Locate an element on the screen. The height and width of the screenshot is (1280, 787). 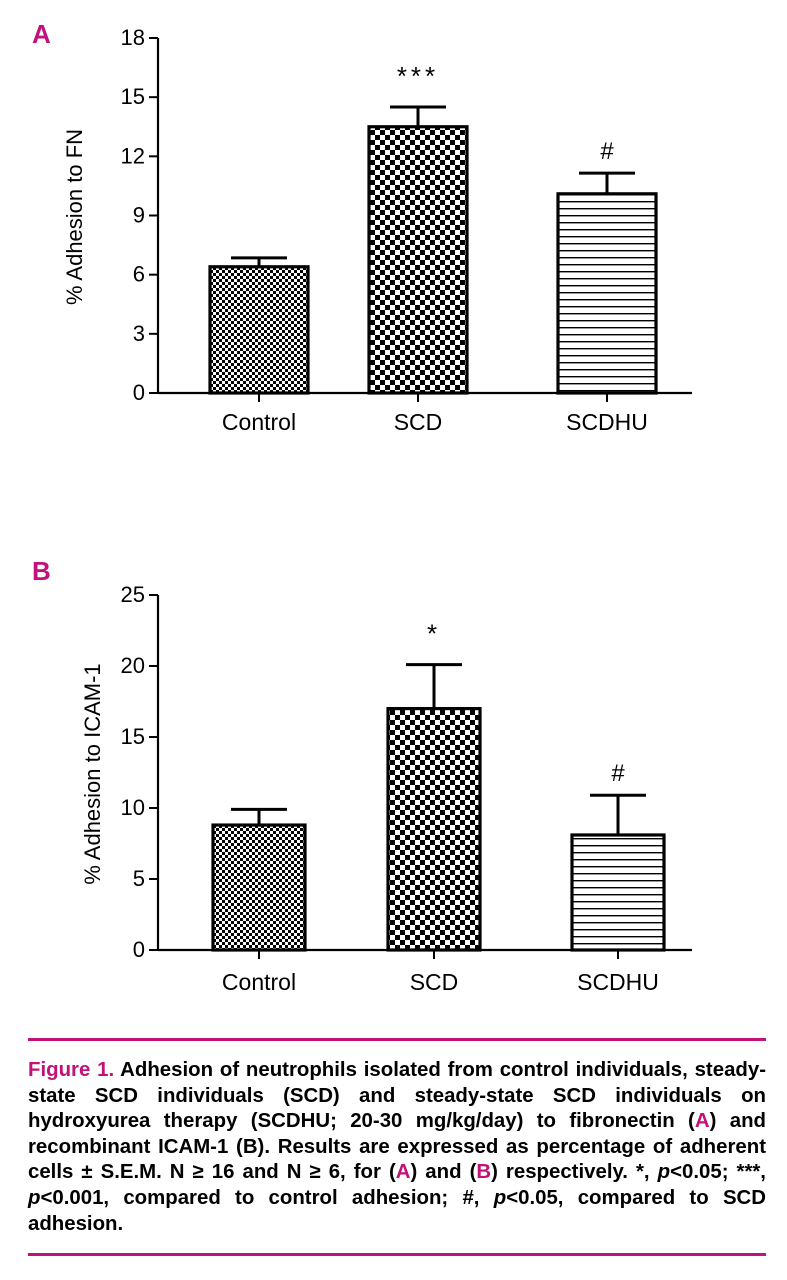
y-axis-label: % Adhesion to ICAM-1 is located at coordinates (92, 773).